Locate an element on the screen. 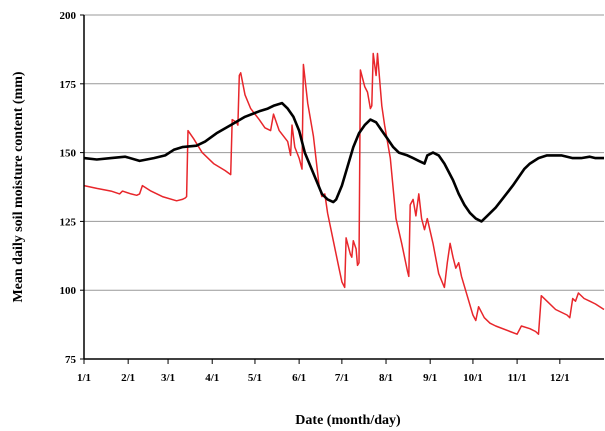  y-tick-label: 125 is located at coordinates (68, 222).